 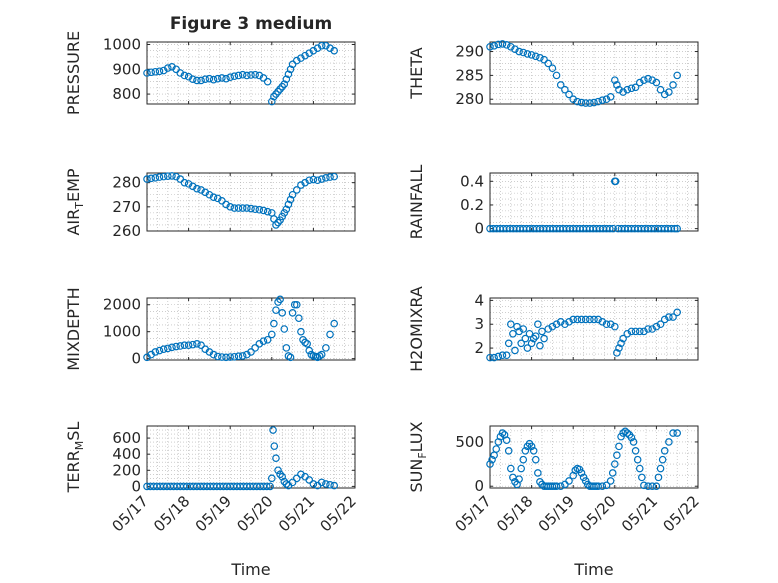 I want to click on y-axis-label-theta: THETA, so click(x=416, y=73).